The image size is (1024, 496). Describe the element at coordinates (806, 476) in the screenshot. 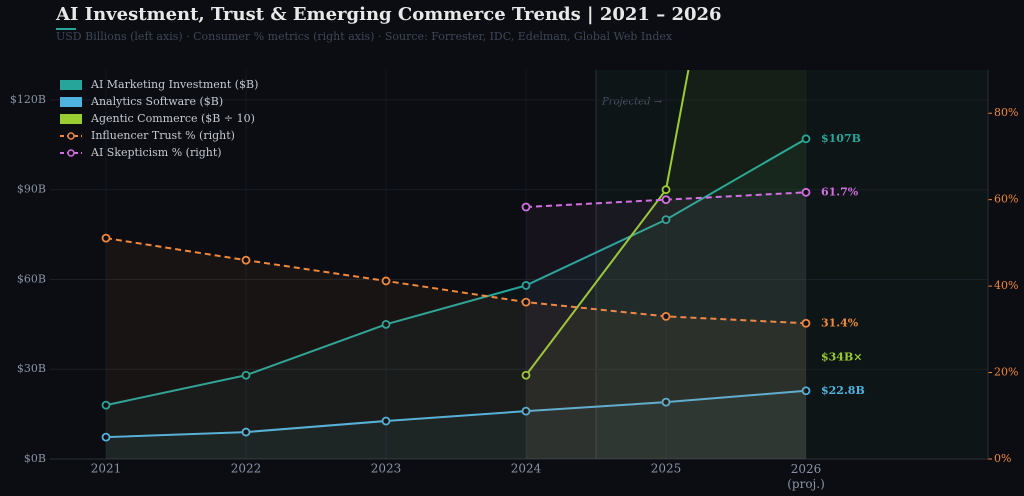

I see `x-tick-label: 2026 (proj.)` at that location.